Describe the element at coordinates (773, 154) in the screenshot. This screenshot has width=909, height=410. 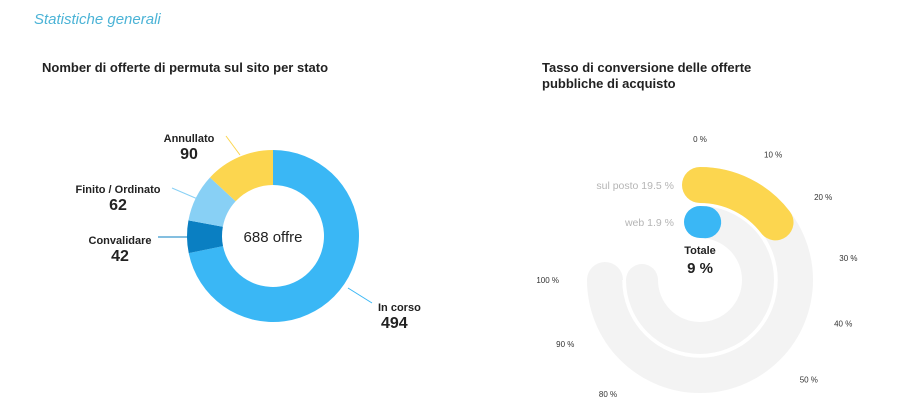
I see `tick-label: 10 %` at that location.